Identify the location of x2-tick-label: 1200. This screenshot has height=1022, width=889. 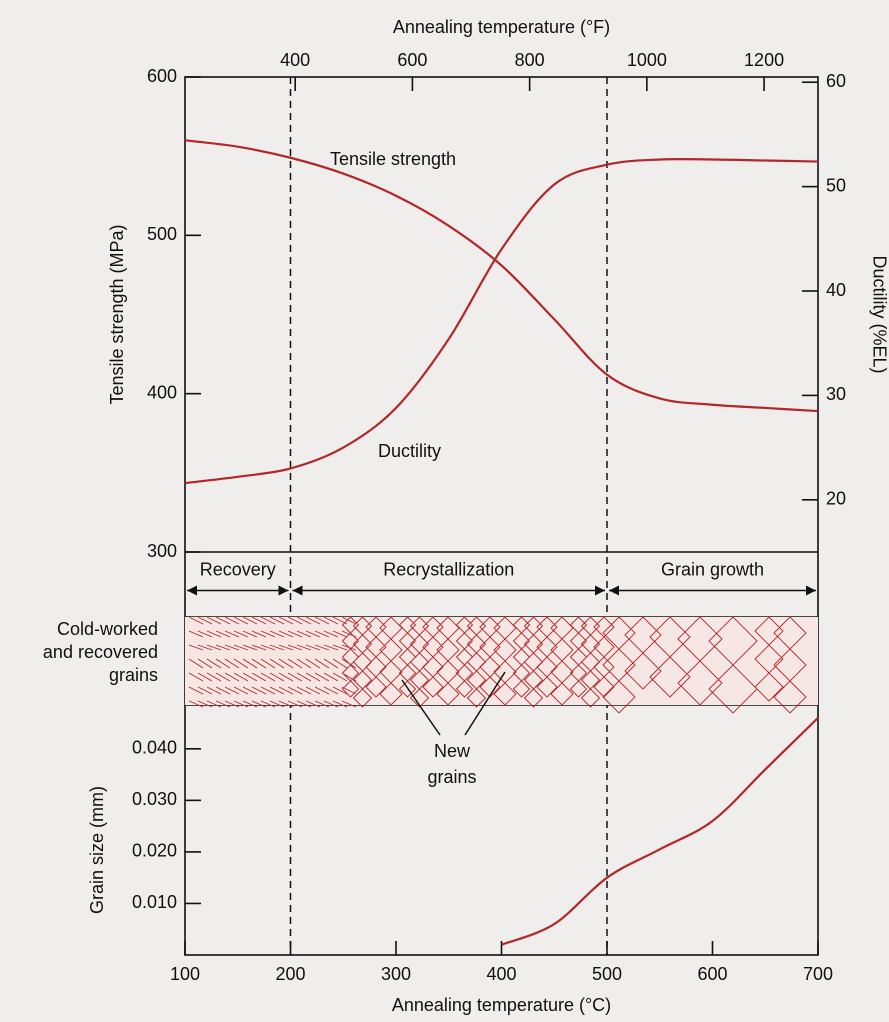
(764, 60).